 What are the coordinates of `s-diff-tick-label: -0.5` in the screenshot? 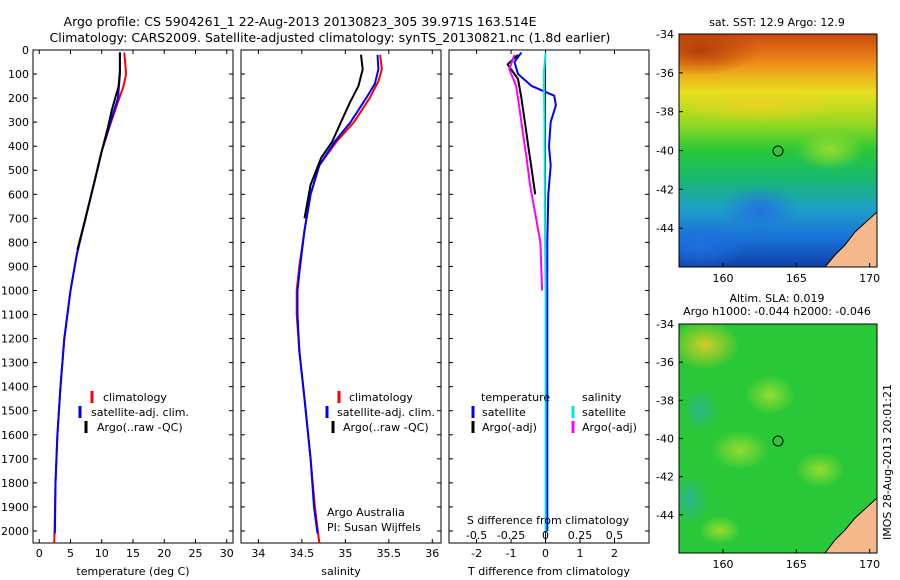 It's located at (476, 535).